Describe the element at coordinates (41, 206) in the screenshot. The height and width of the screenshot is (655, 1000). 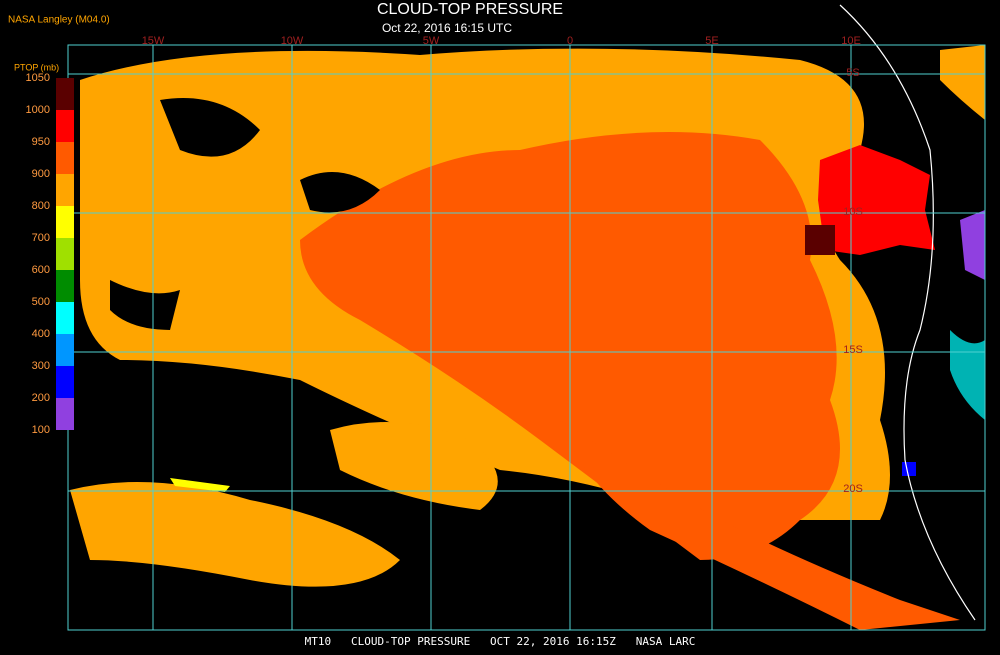
I see `colorbar-tick-label: 800` at that location.